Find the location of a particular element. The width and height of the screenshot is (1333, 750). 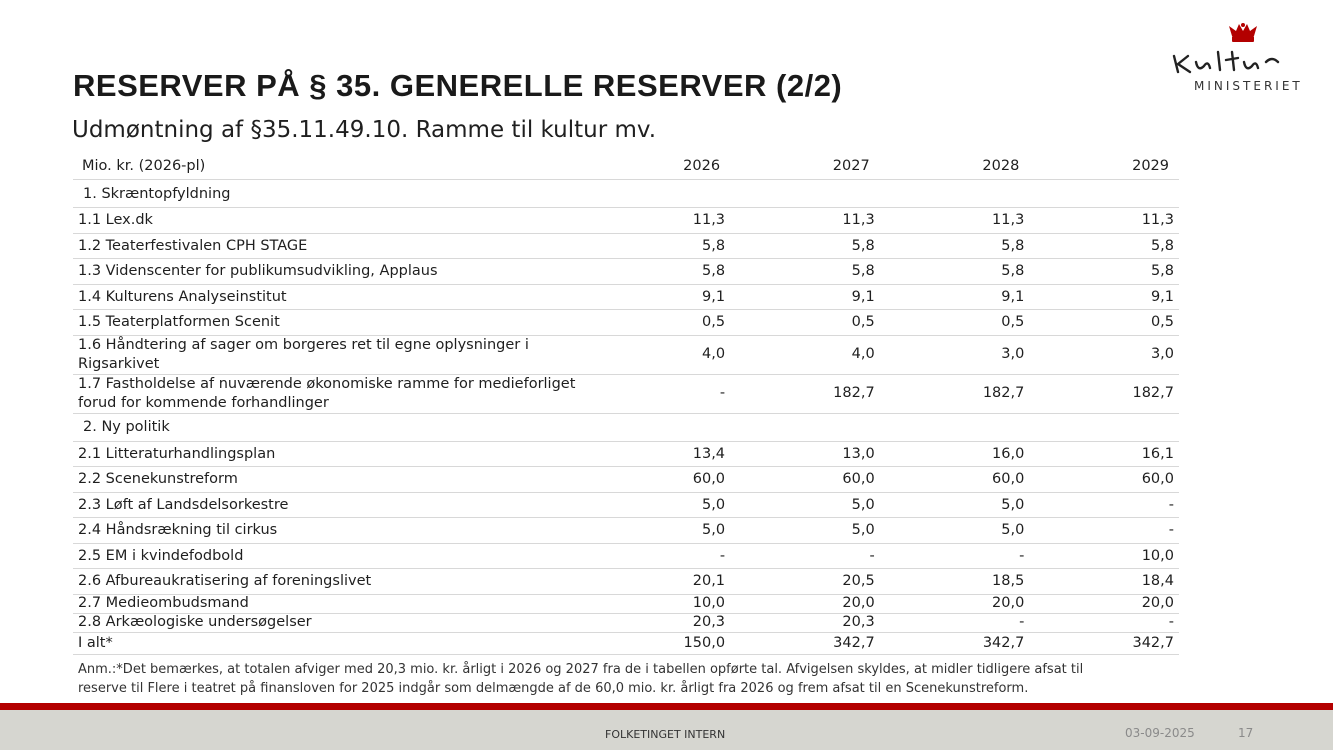

total-value: 150,0 is located at coordinates (655, 643).